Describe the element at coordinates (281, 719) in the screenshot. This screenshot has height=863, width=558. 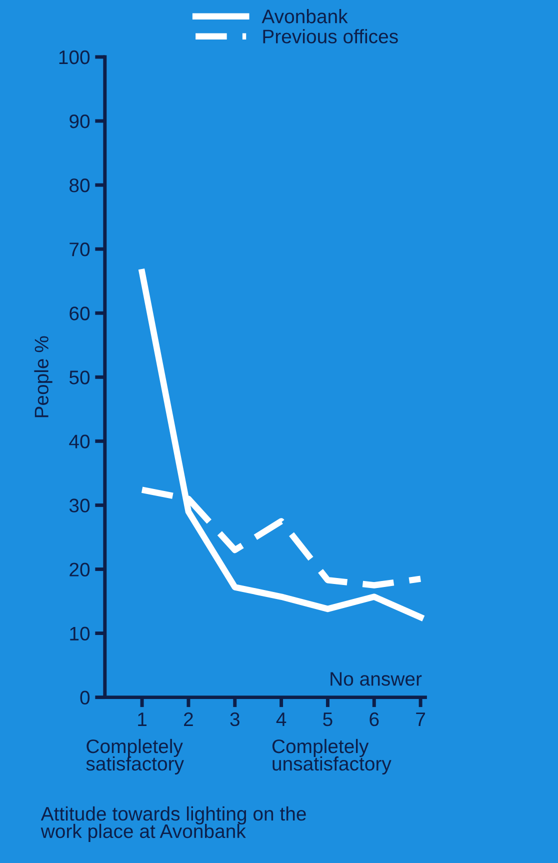
I see `x-tick-label: 4` at that location.